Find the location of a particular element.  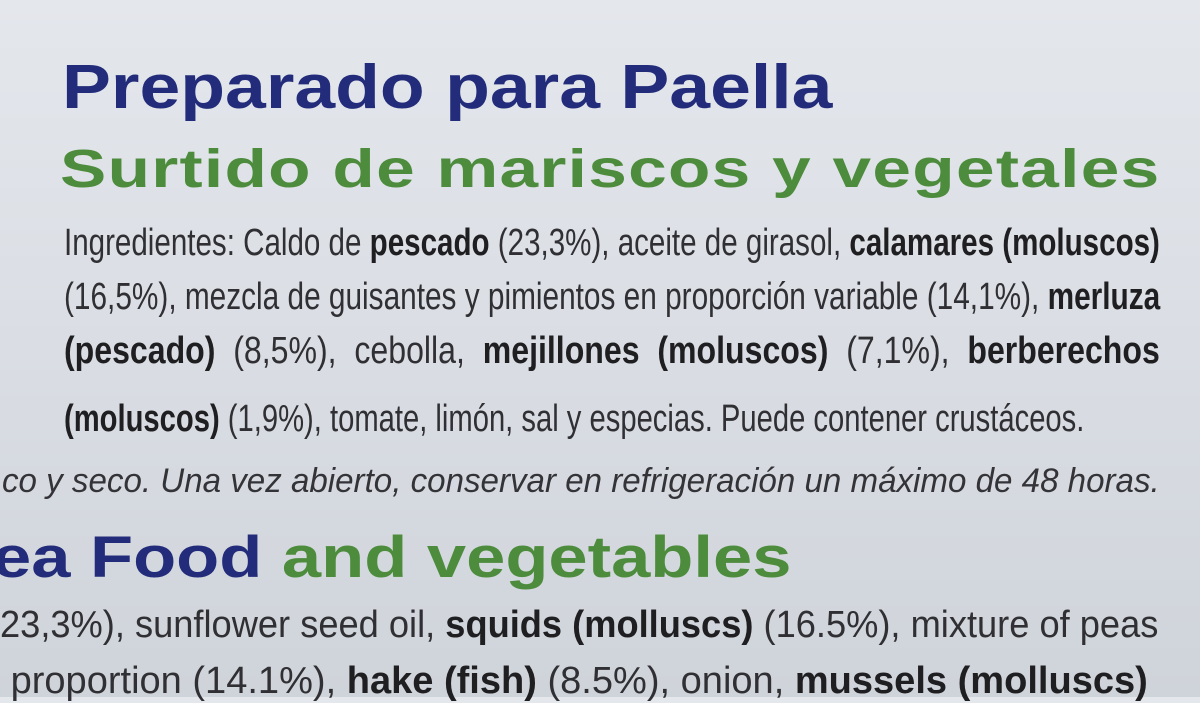

bold-ingredient: (pescado) is located at coordinates (140, 351).